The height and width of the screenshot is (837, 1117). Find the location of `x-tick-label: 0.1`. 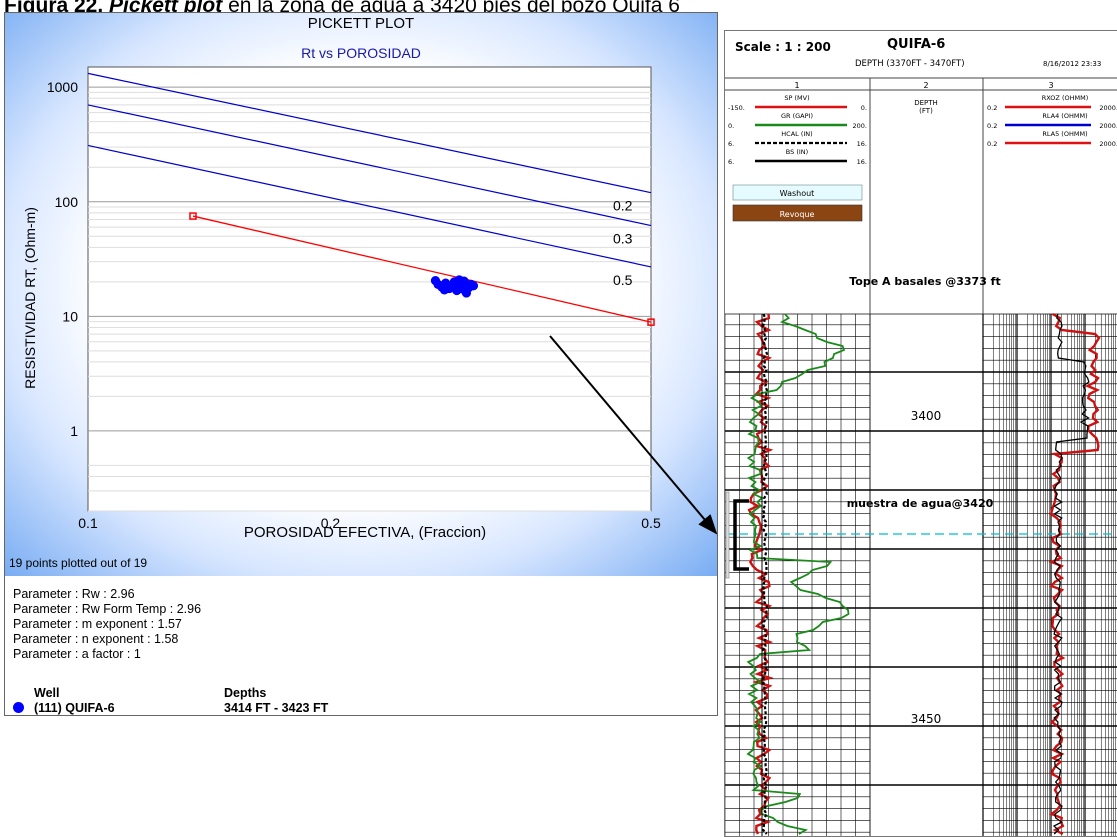

x-tick-label: 0.1 is located at coordinates (88, 523).